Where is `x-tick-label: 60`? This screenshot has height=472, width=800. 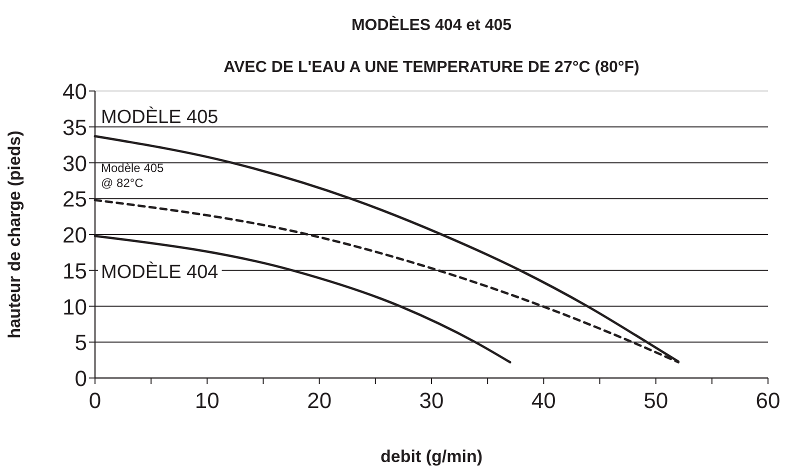
x-tick-label: 60 is located at coordinates (768, 400).